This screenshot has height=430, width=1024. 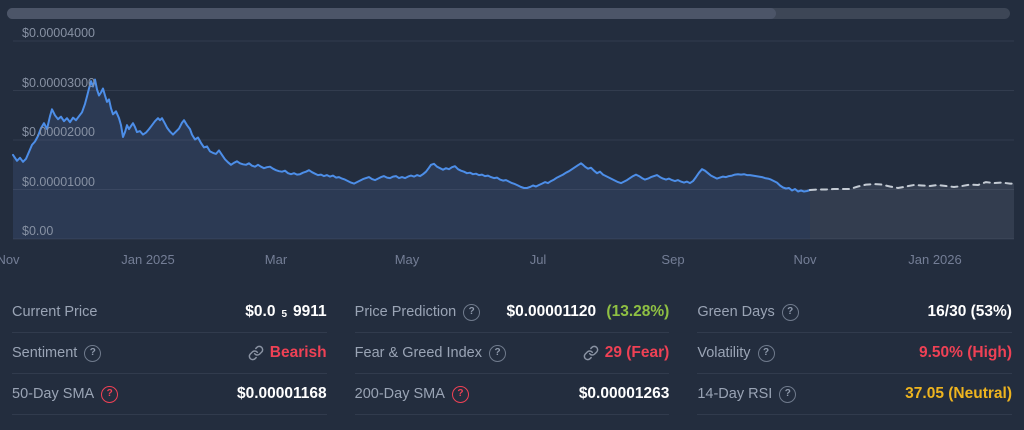 What do you see at coordinates (169, 312) in the screenshot?
I see `stat-current-price: Current Price $0.0 5 9911` at bounding box center [169, 312].